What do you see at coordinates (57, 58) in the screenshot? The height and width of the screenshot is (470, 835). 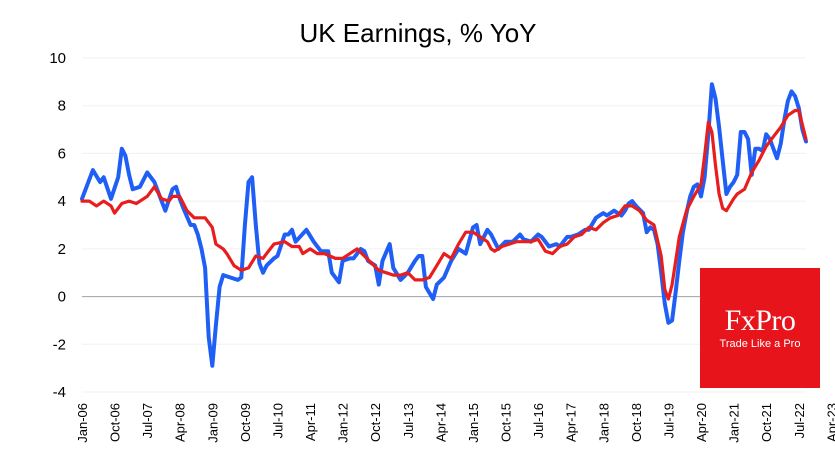 I see `y-tick-label: 10` at bounding box center [57, 58].